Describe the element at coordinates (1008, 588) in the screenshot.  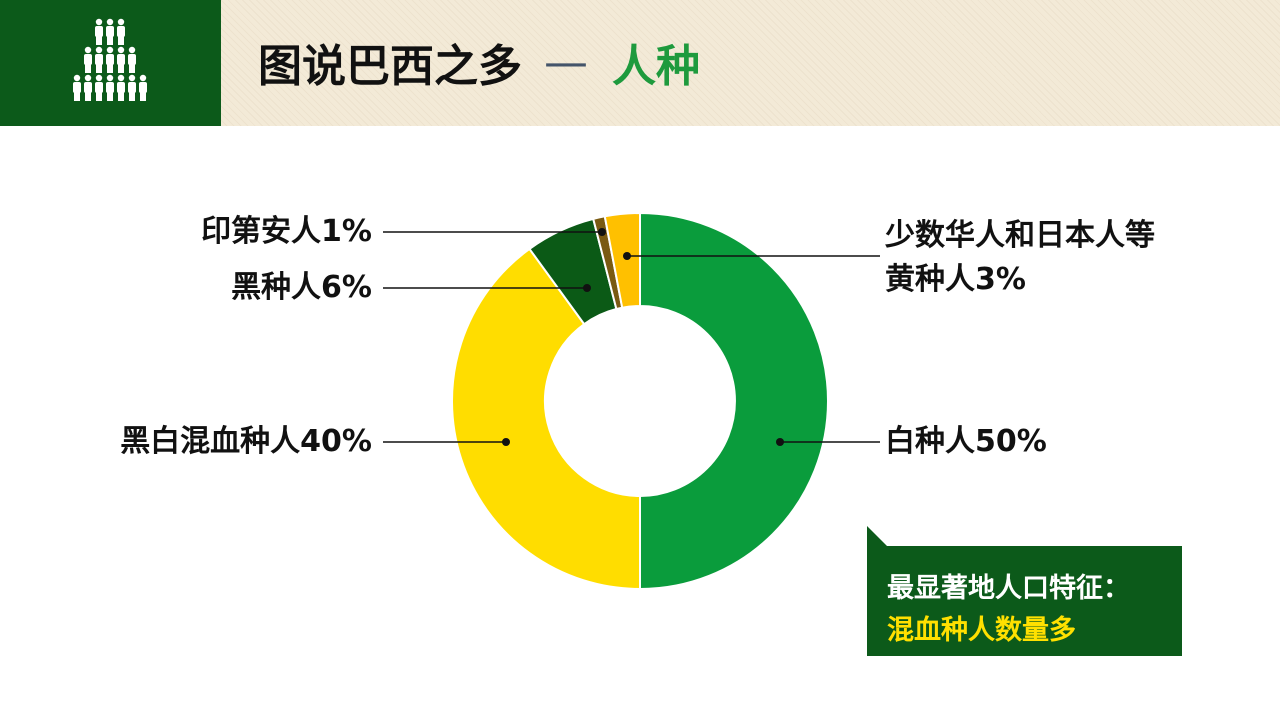
I see `note-line1: 最显著地人口特征：` at that location.